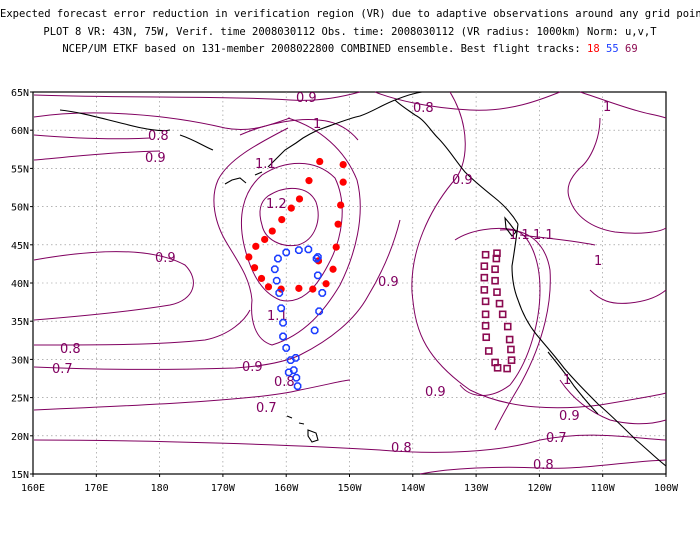  Describe the element at coordinates (20, 208) in the screenshot. I see `lat-tick-label: 50N` at that location.